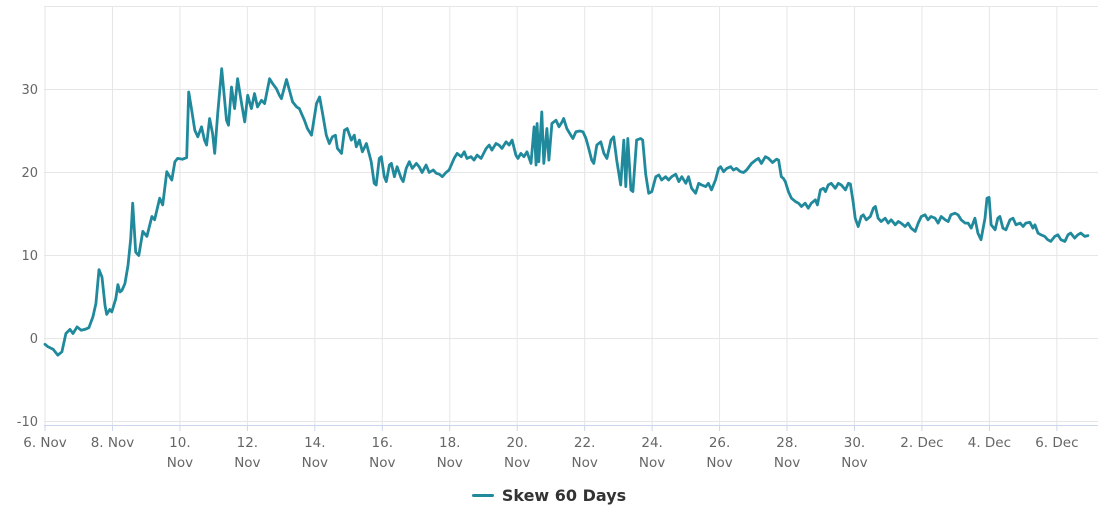 The image size is (1098, 521). What do you see at coordinates (786, 443) in the screenshot?
I see `x-axis-label: 28.` at bounding box center [786, 443].